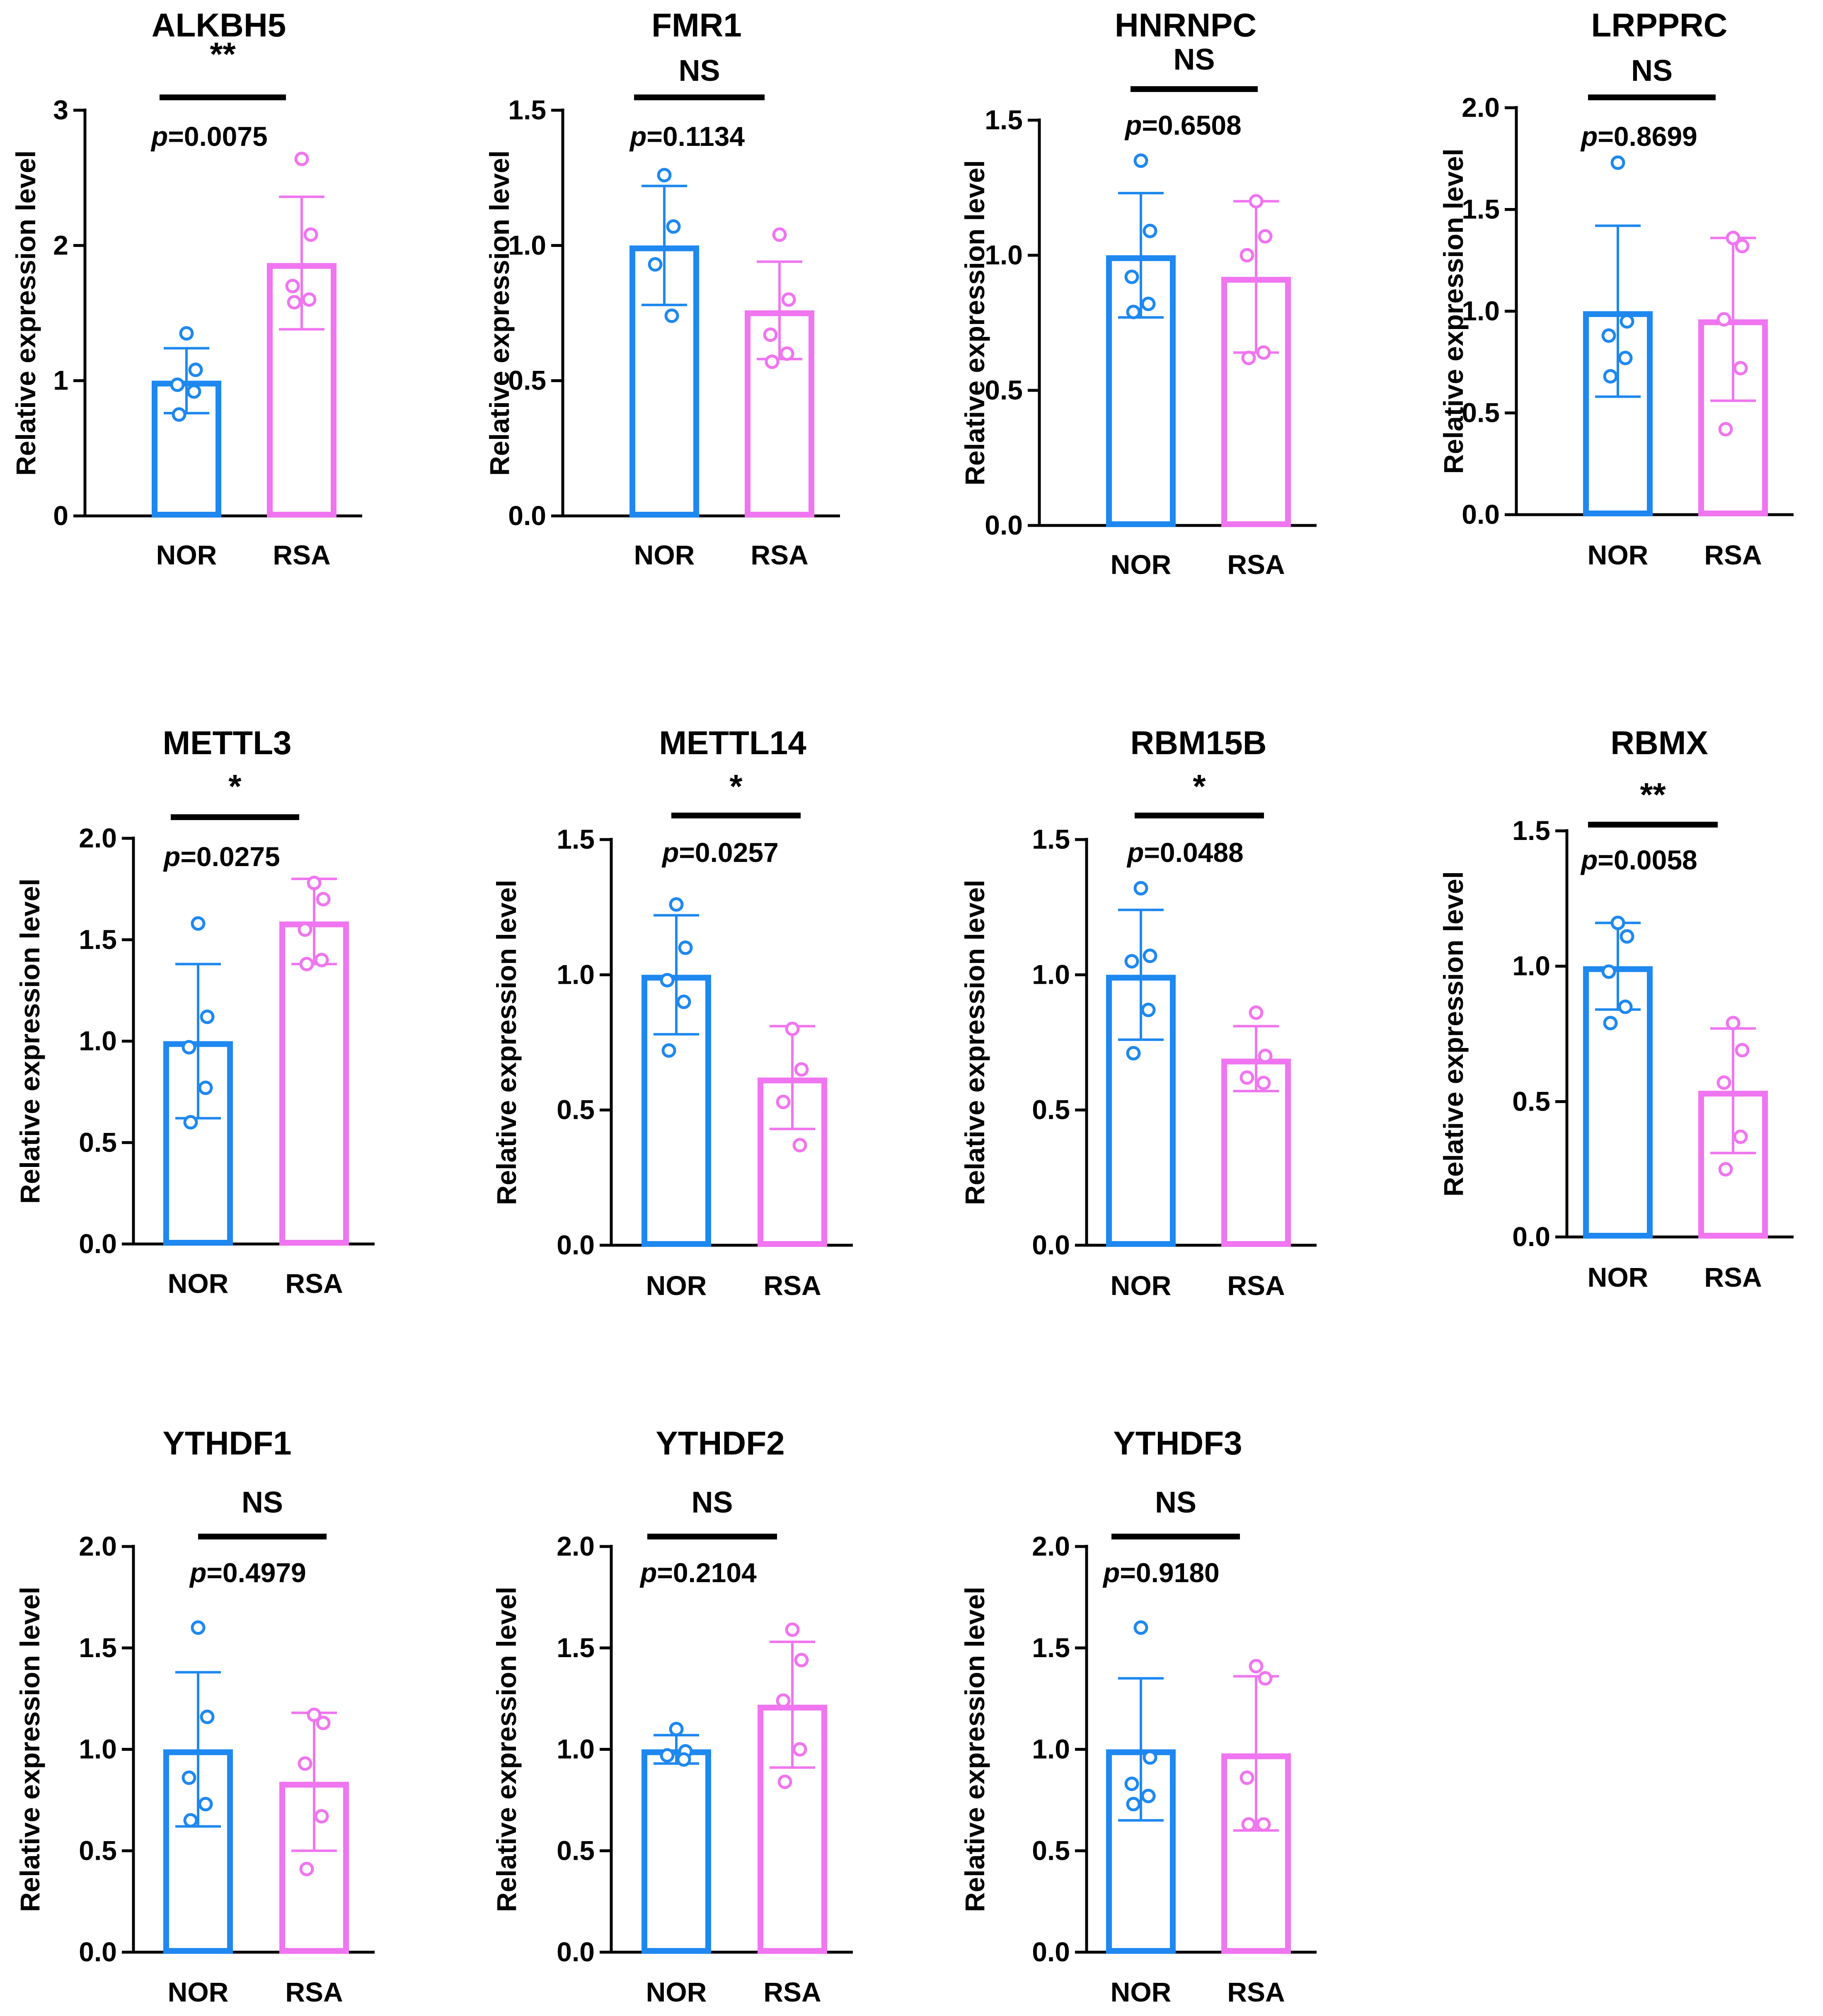 The image size is (1823, 2016). What do you see at coordinates (230, 857) in the screenshot?
I see `p-value: =0.0275` at bounding box center [230, 857].